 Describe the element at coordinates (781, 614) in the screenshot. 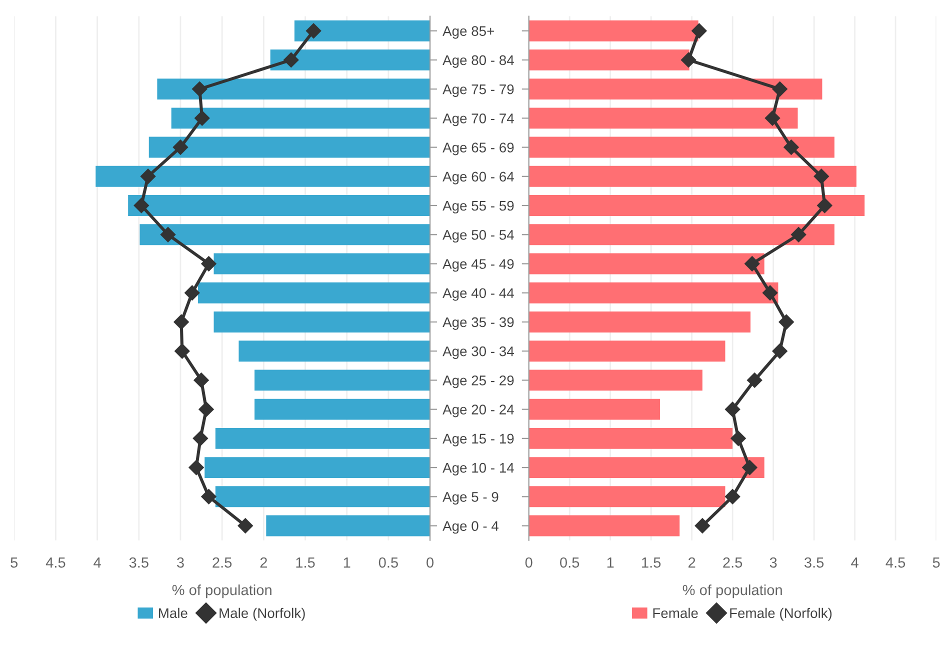

I see `legend-label: Female (Norfolk)` at that location.